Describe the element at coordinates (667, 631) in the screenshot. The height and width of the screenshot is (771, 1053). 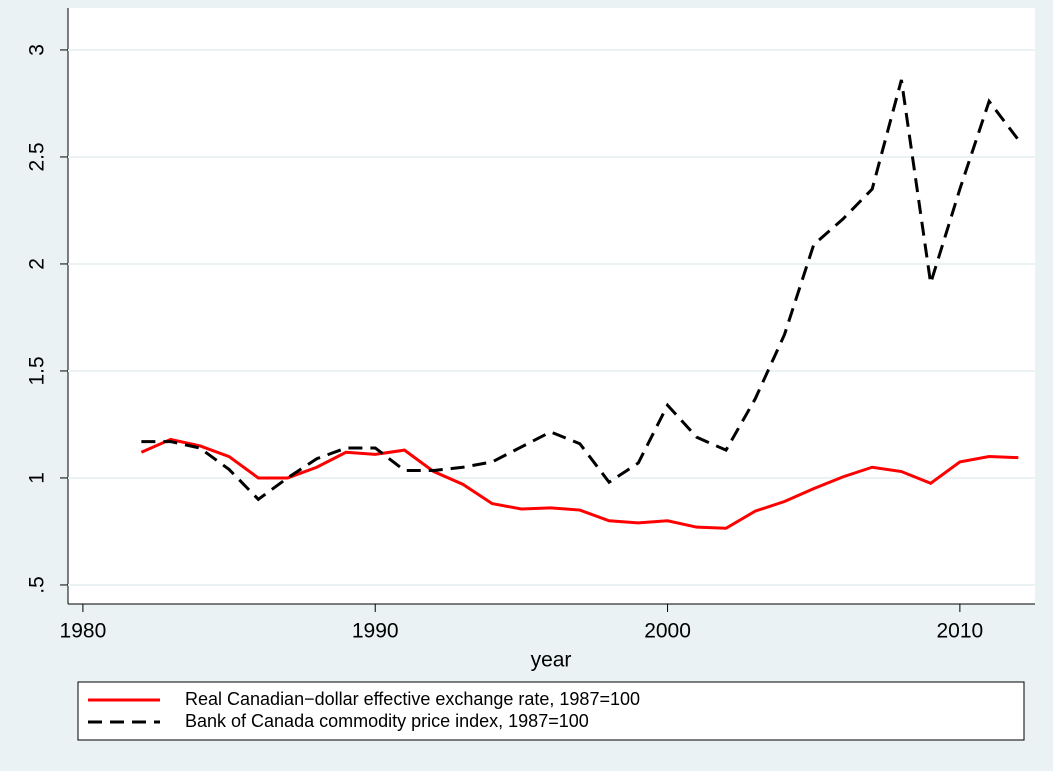
I see `x-tick-label: 2000` at that location.